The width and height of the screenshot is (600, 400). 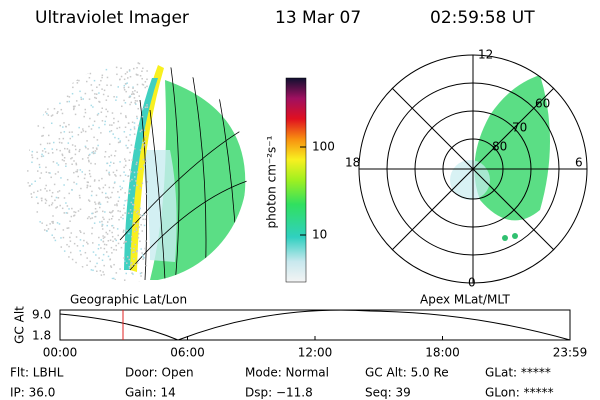 What do you see at coordinates (279, 393) in the screenshot?
I see `footer-field: Dsp: −11.8` at bounding box center [279, 393].